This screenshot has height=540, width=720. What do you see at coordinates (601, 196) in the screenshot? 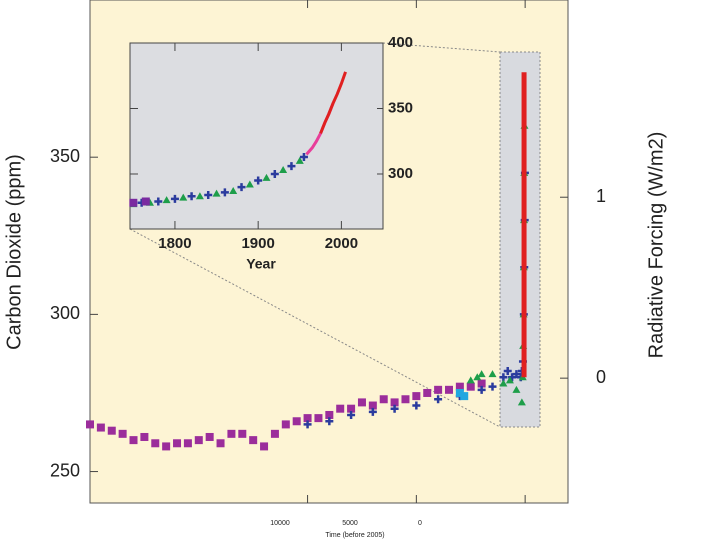
I see `y2-tick-label: 1` at bounding box center [601, 196].